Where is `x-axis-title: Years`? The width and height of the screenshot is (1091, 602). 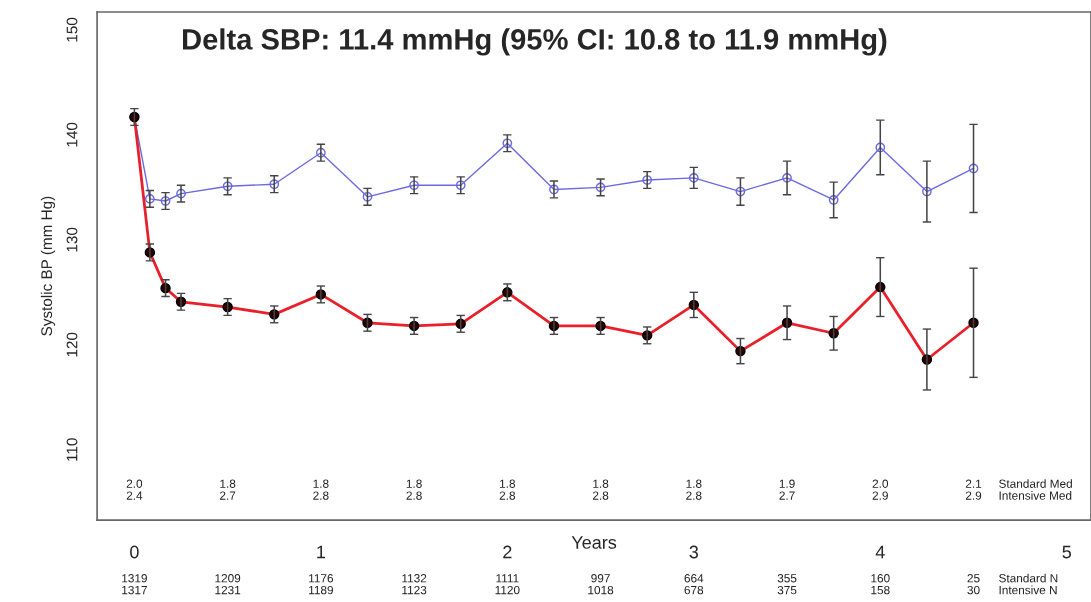
x-axis-title: Years is located at coordinates (594, 542).